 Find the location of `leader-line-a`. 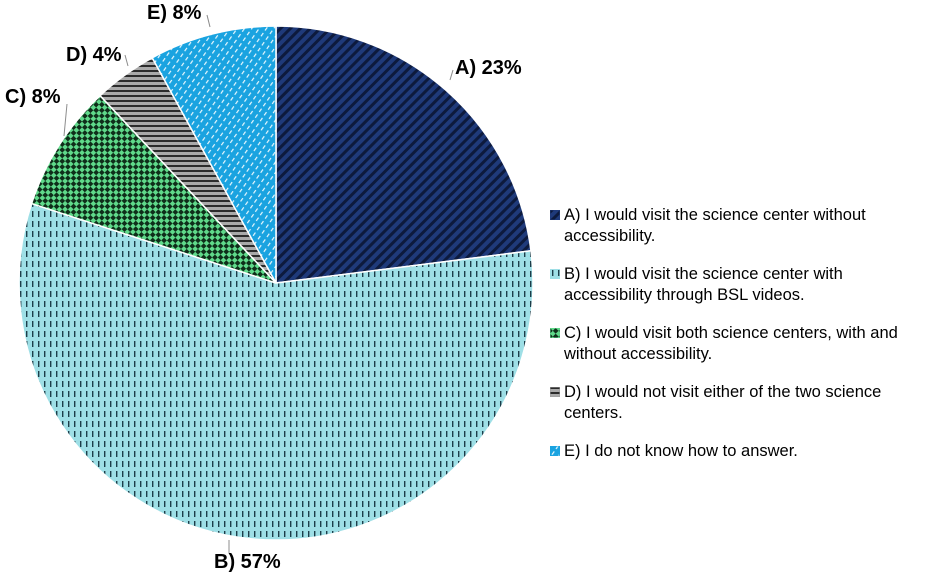

leader-line-a is located at coordinates (451, 75).